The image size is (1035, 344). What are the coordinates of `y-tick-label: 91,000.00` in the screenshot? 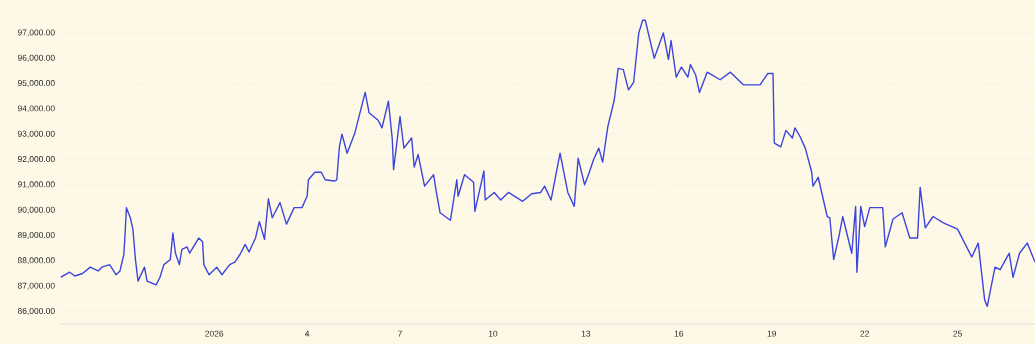 It's located at (36, 185).